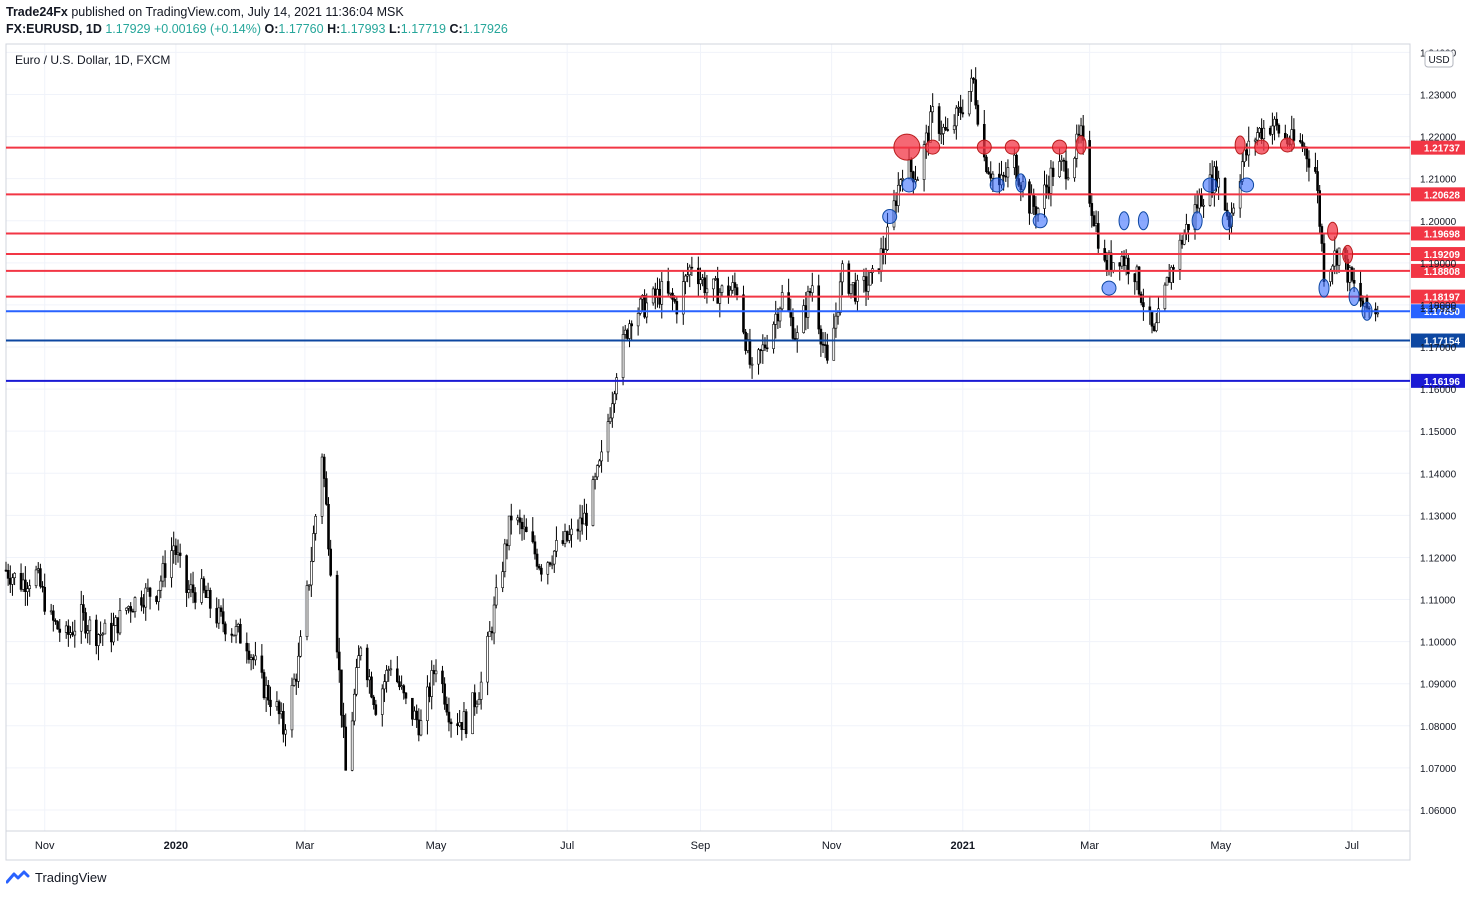  I want to click on chart-title: Euro / U.S. Dollar, 1D, FXCM, so click(92, 60).